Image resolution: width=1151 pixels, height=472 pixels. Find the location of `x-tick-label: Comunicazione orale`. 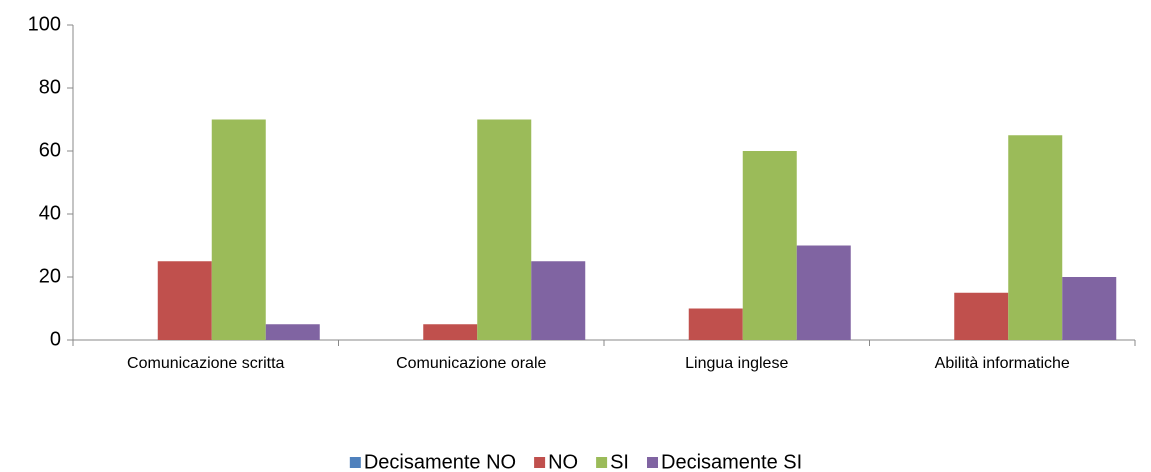

x-tick-label: Comunicazione orale is located at coordinates (471, 363).